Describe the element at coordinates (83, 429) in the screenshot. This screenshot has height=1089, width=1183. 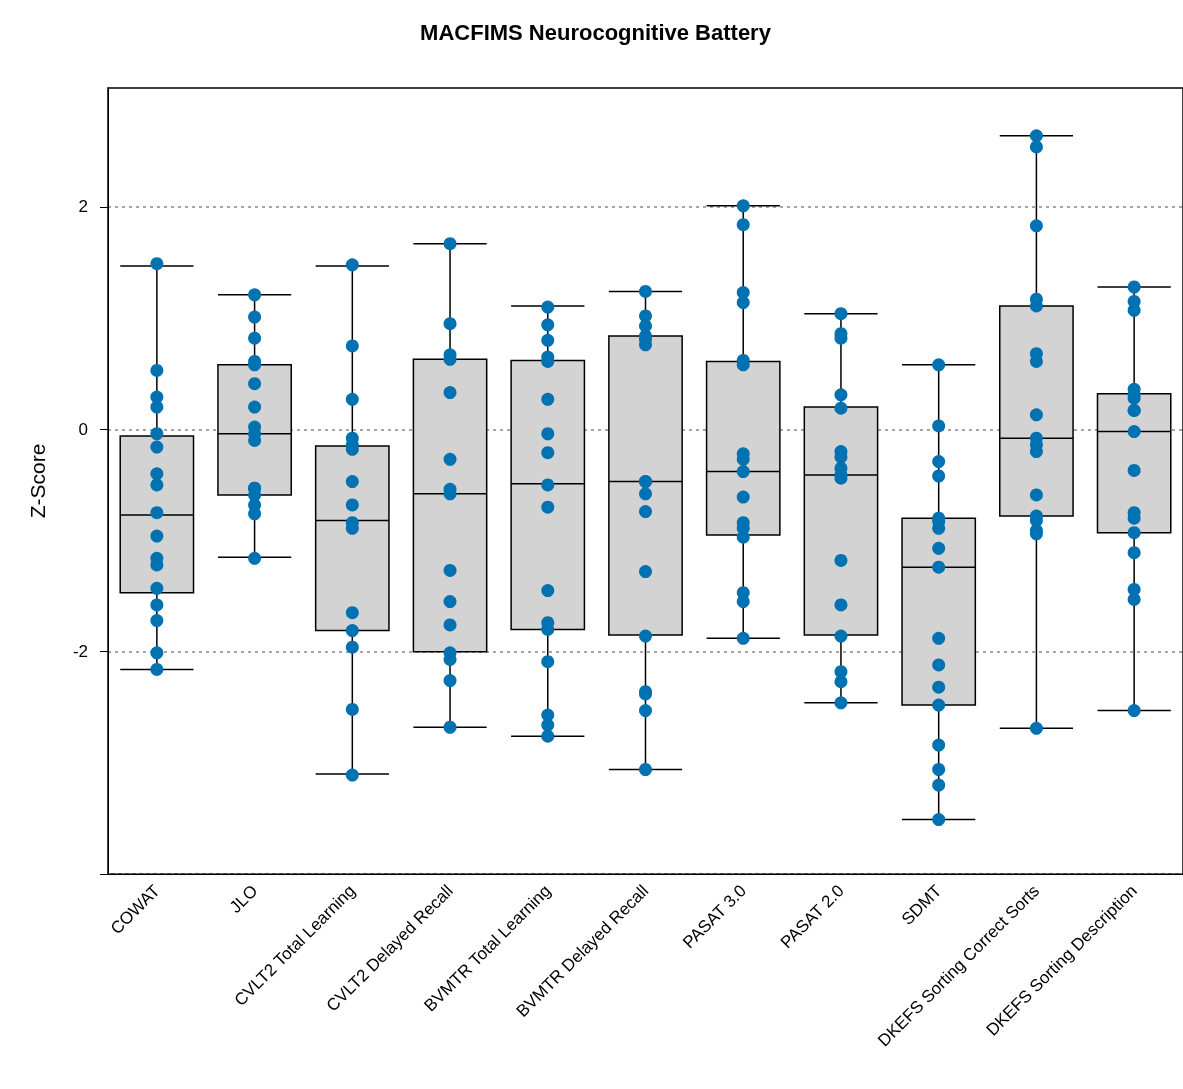
I see `y-tick-label: 0` at that location.